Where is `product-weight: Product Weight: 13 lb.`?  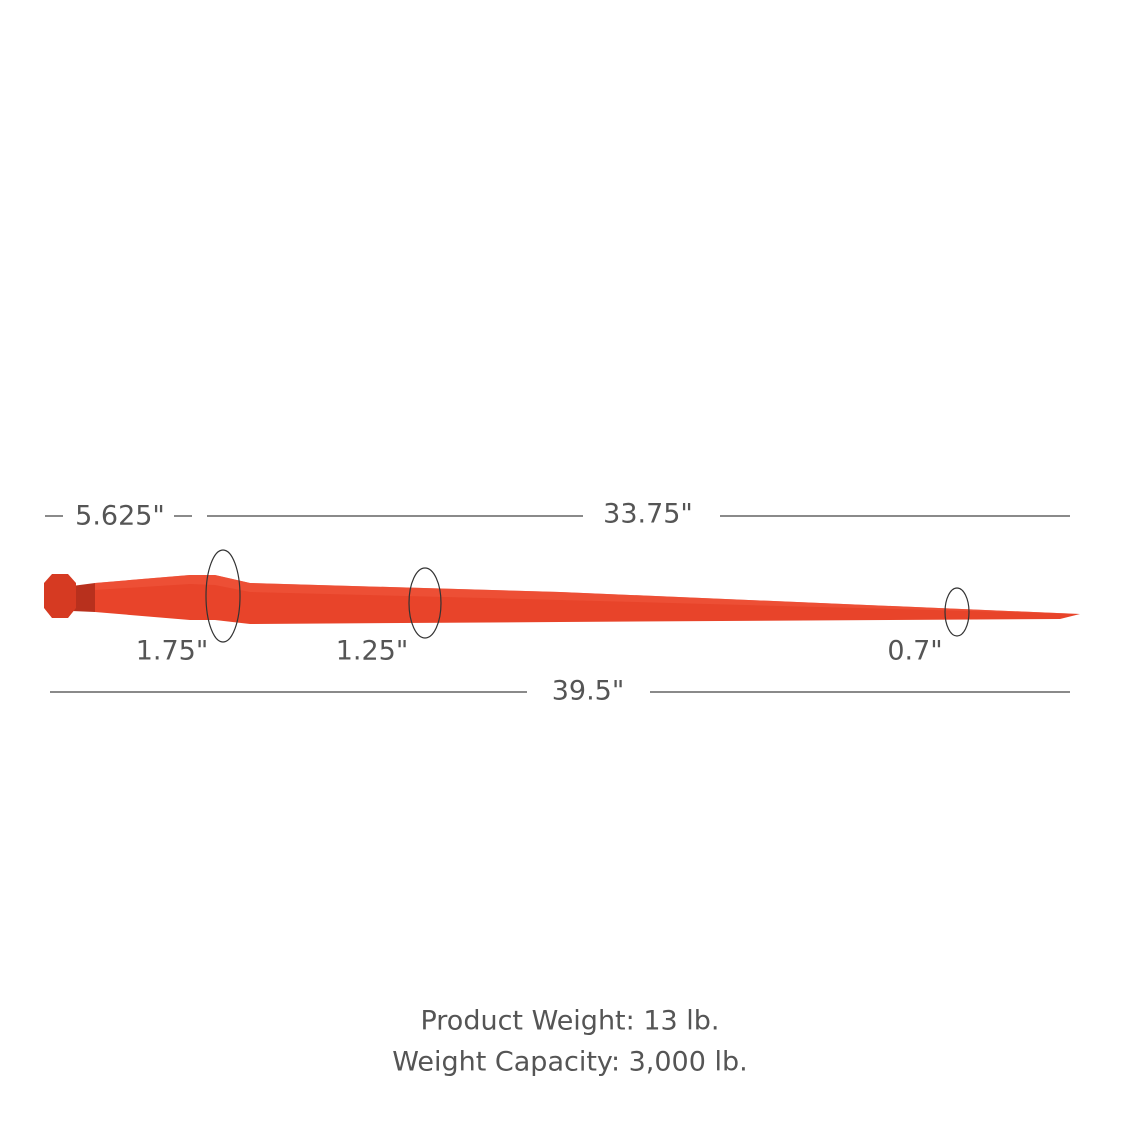
product-weight: Product Weight: 13 lb. is located at coordinates (569, 1021).